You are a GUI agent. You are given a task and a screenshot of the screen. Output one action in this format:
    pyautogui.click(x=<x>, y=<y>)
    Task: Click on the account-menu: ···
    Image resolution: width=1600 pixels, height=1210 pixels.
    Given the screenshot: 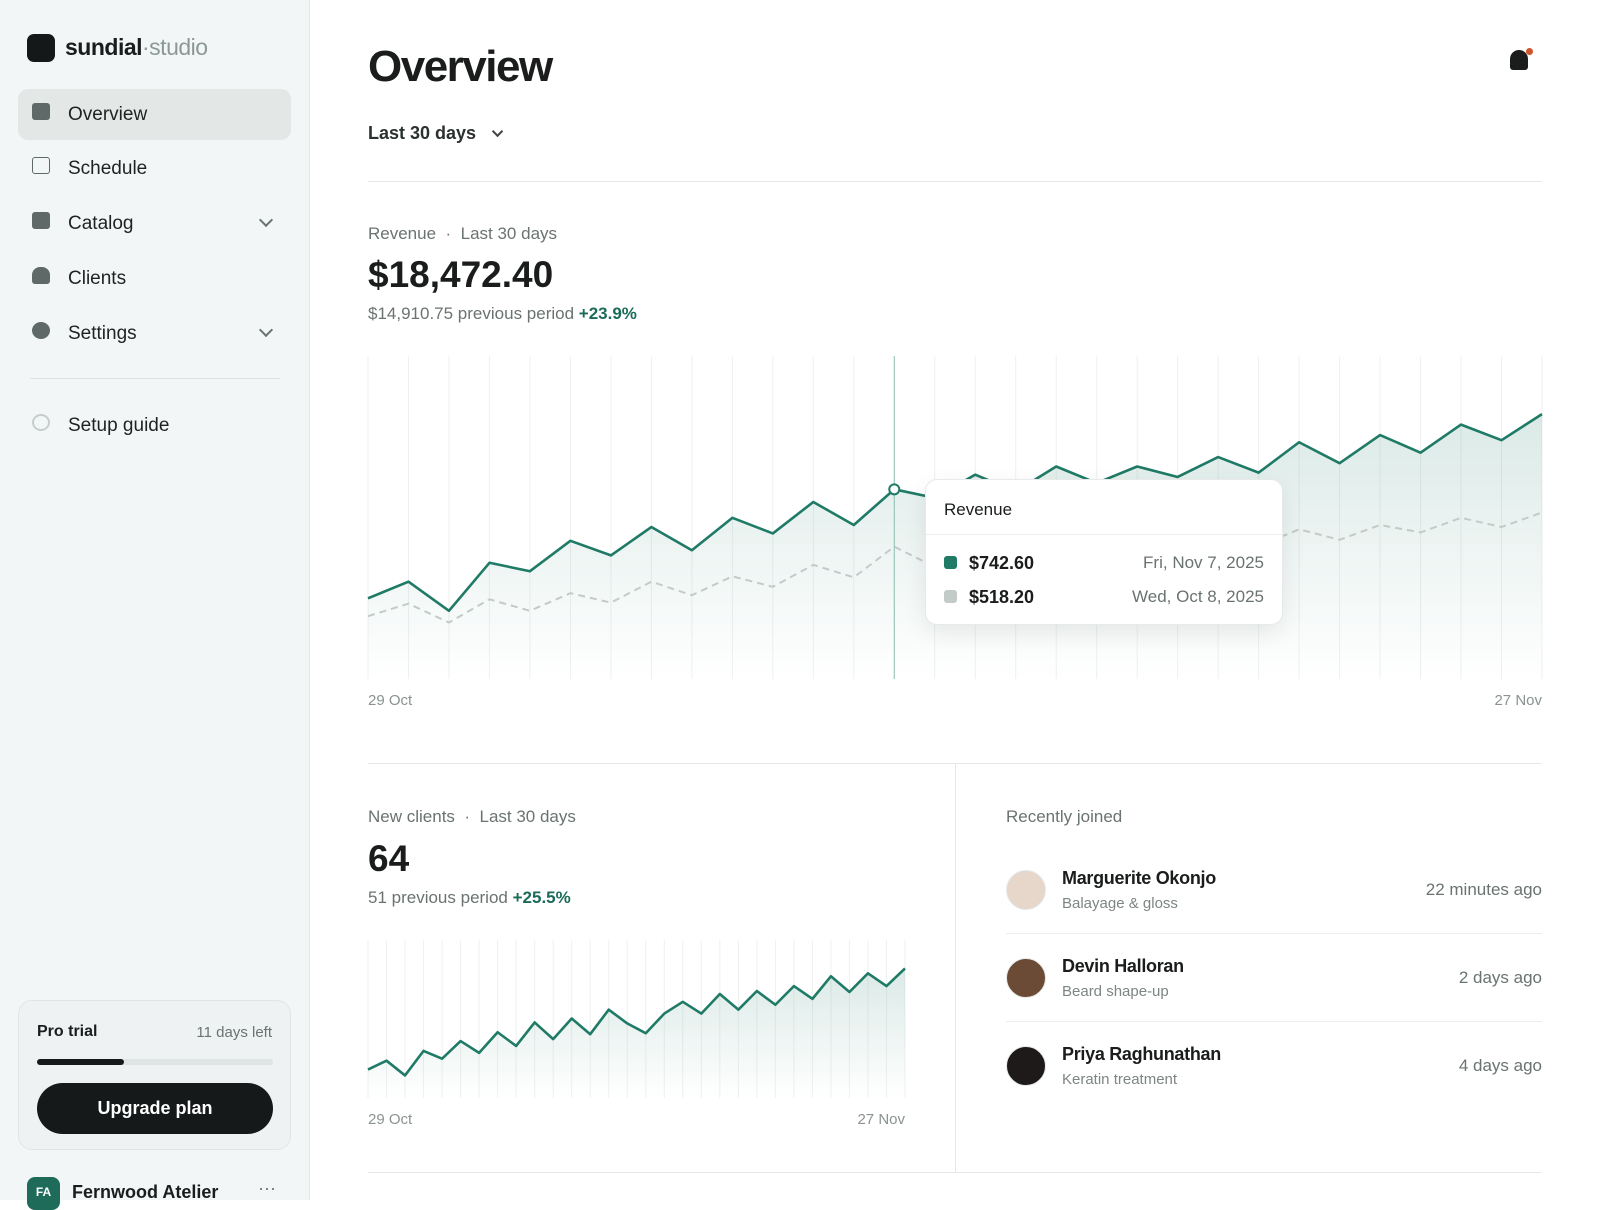 What is the action you would take?
    pyautogui.click(x=267, y=1188)
    